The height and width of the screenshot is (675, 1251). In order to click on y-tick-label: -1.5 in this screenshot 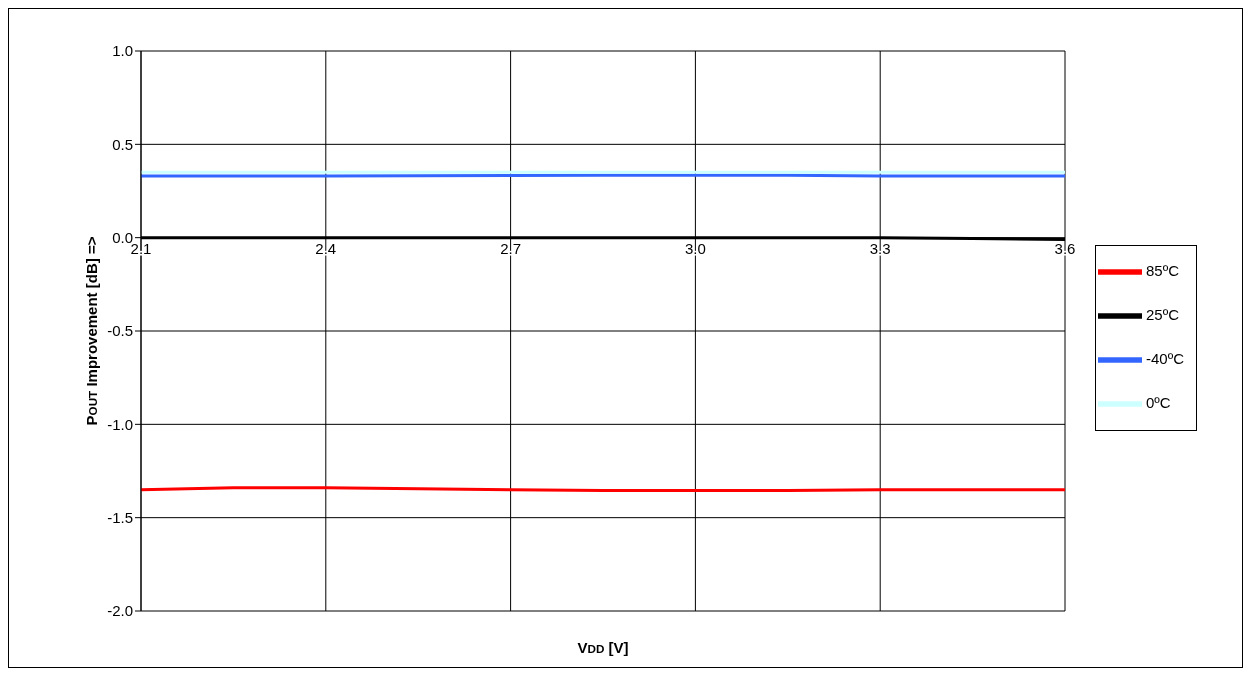, I will do `click(120, 517)`.